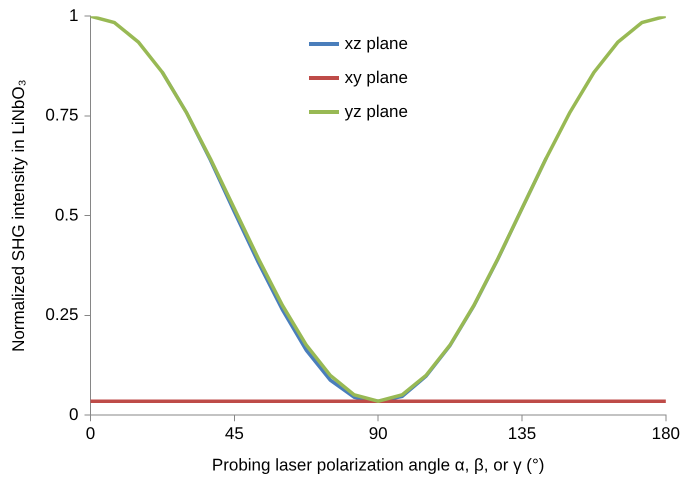 This screenshot has height=485, width=683. Describe the element at coordinates (376, 112) in the screenshot. I see `legend-label: yz plane` at that location.